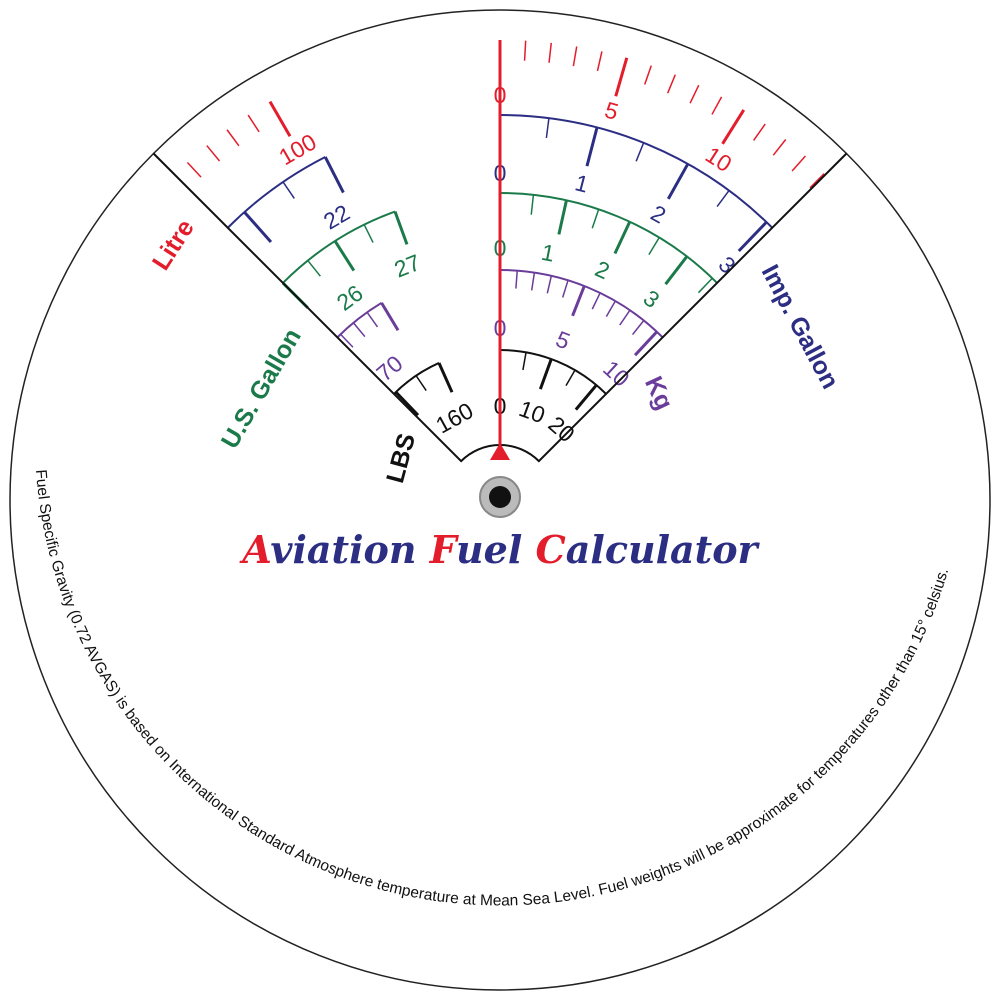 Image resolution: width=1000 pixels, height=1000 pixels. I want to click on title-initial: C, so click(543, 549).